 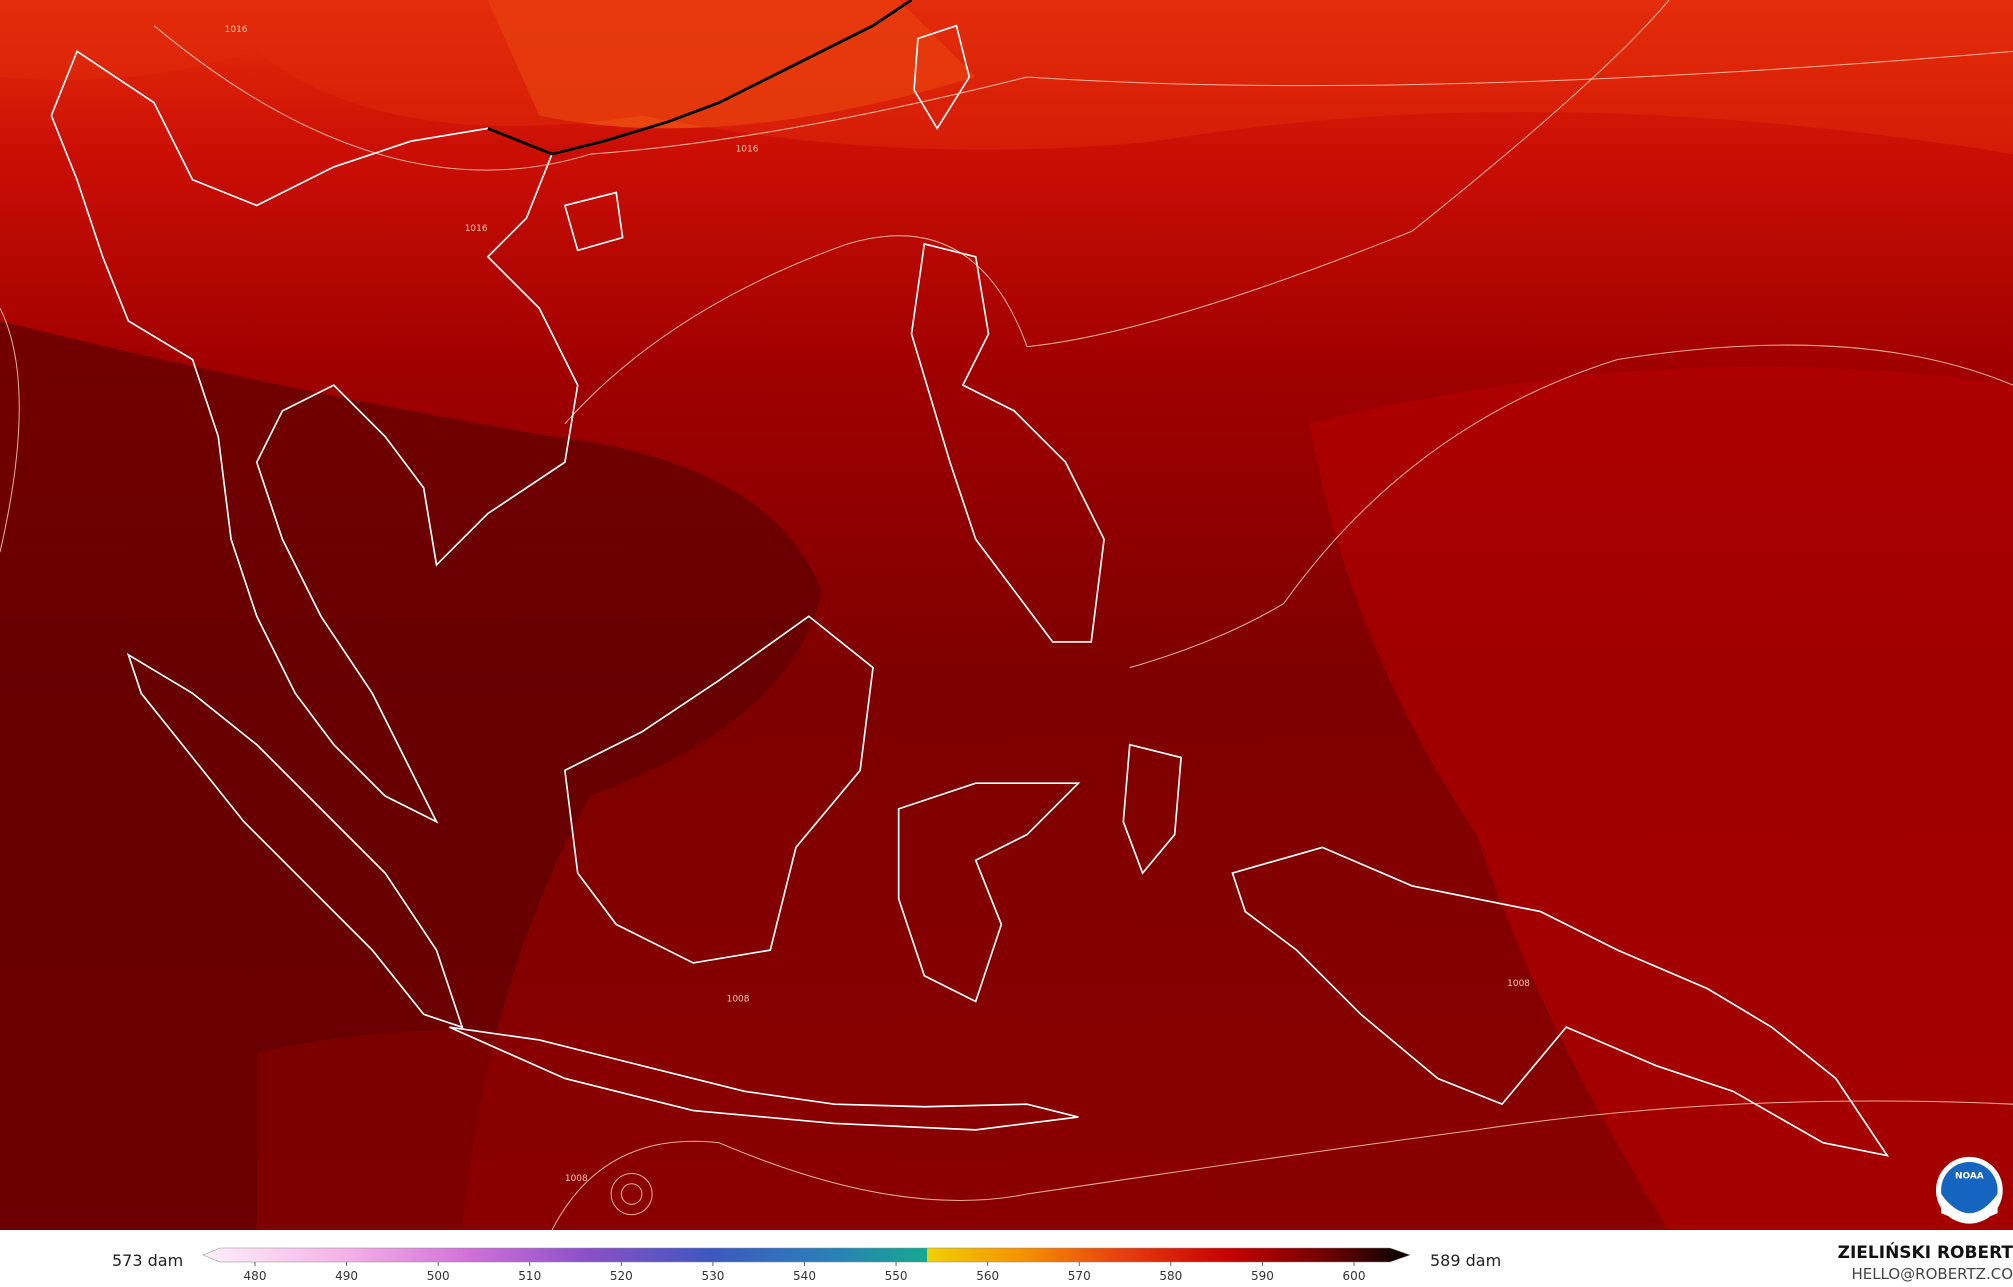 I want to click on colorbar-tick-label: 600, so click(x=1354, y=1276).